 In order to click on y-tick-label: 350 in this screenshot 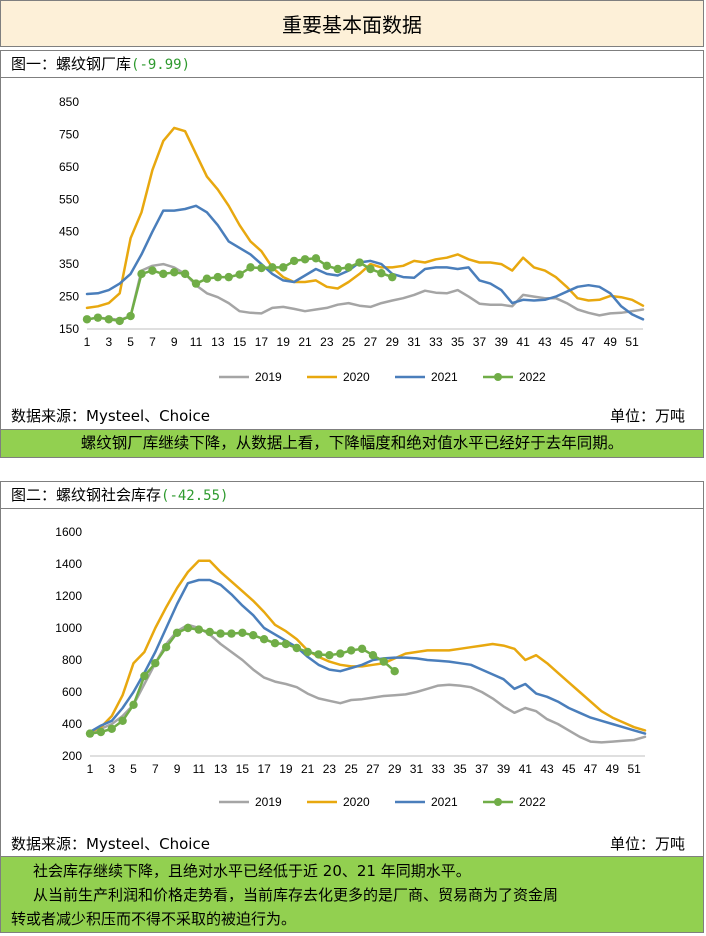, I will do `click(69, 264)`.